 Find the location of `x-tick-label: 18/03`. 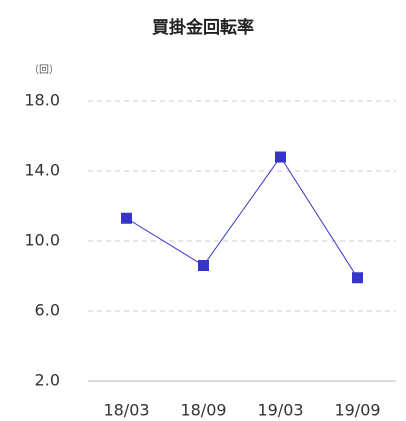

x-tick-label: 18/03 is located at coordinates (126, 410).